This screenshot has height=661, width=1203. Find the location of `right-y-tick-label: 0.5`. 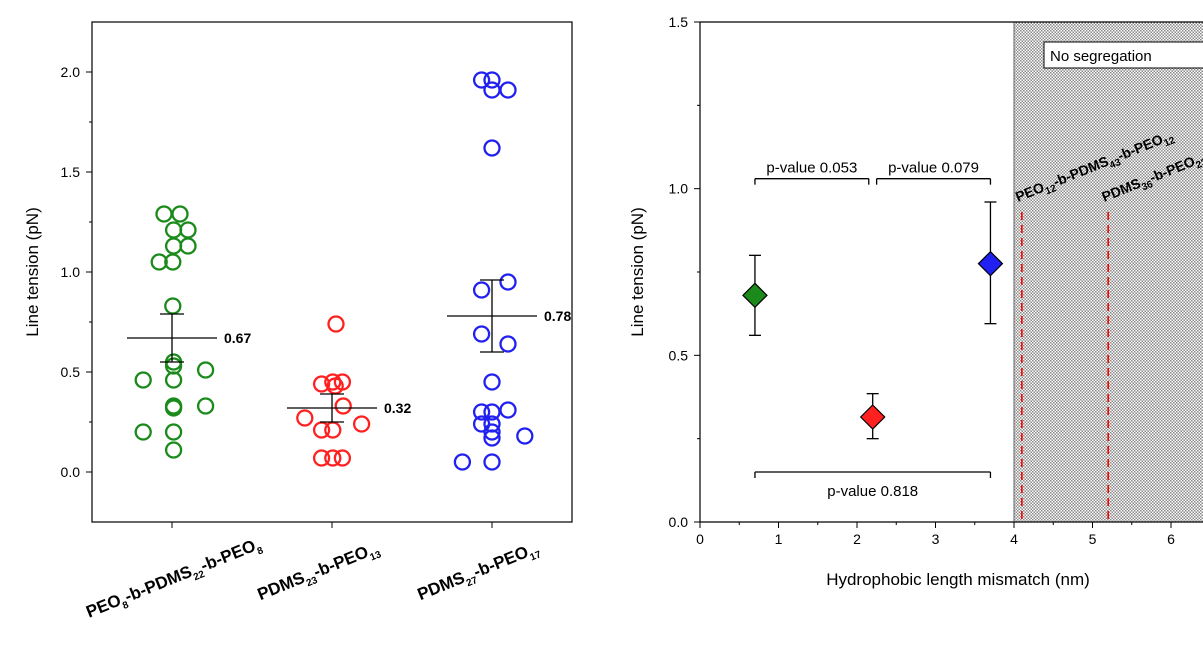

right-y-tick-label: 0.5 is located at coordinates (679, 355).